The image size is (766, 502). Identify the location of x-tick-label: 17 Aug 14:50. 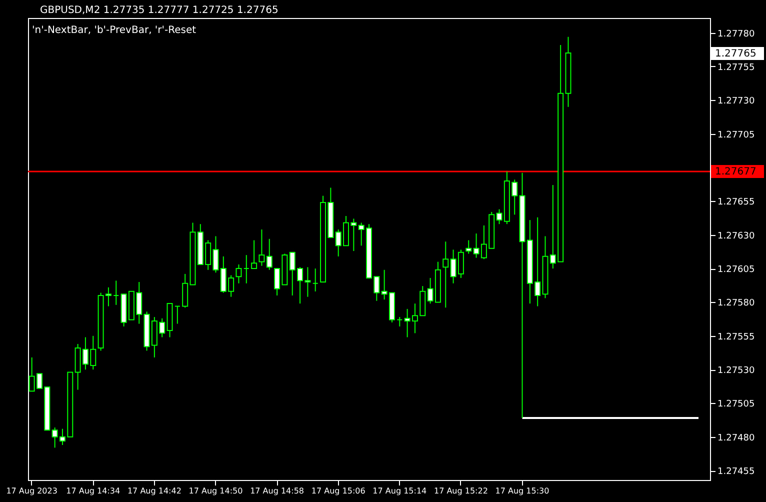
(215, 491).